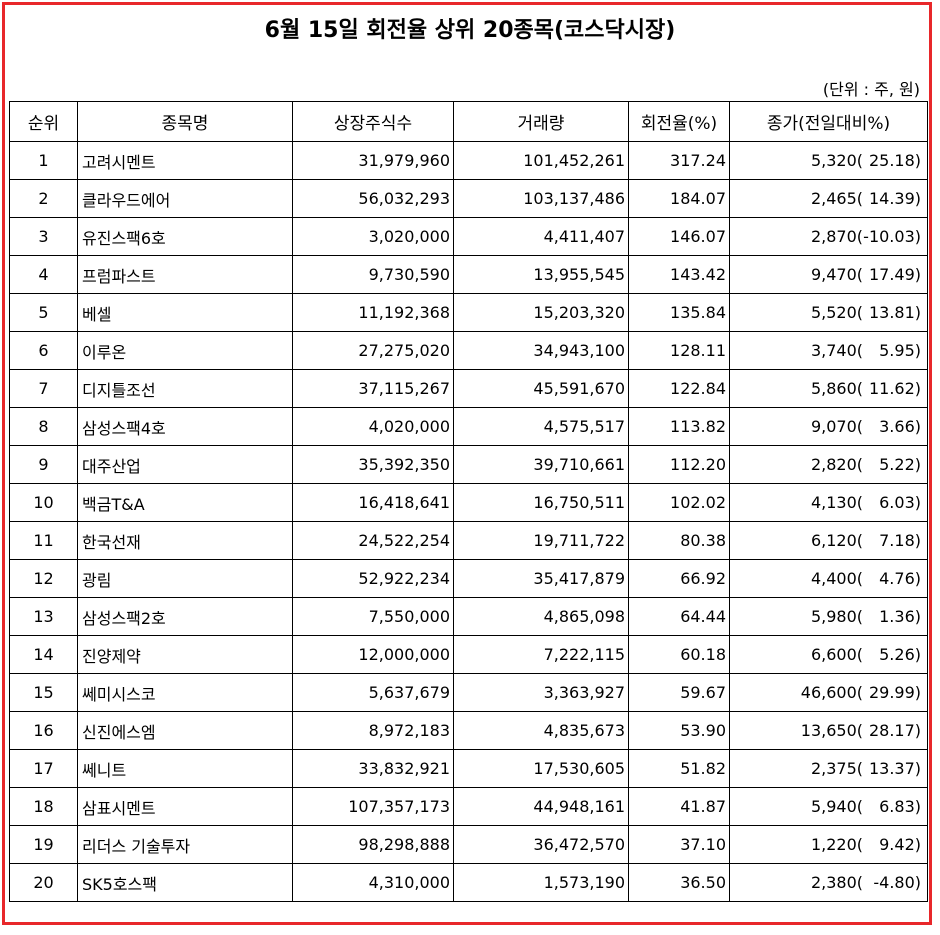  Describe the element at coordinates (373, 274) in the screenshot. I see `listed-shares-cell: 9,730,590` at that location.